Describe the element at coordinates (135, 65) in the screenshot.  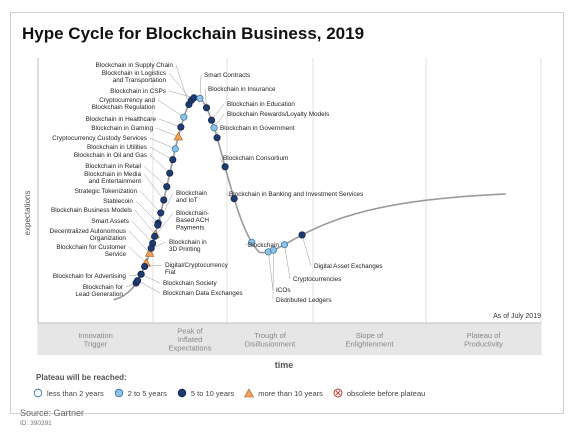
I see `data-label: Blockchain in Supply Chain` at that location.